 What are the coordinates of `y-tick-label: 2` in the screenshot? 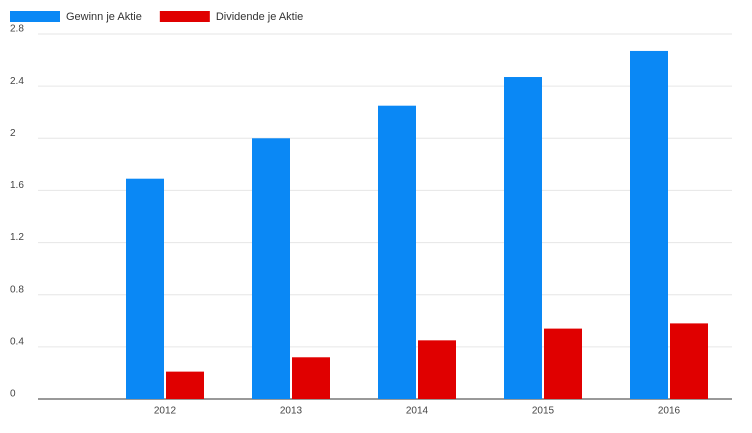 It's located at (13, 133).